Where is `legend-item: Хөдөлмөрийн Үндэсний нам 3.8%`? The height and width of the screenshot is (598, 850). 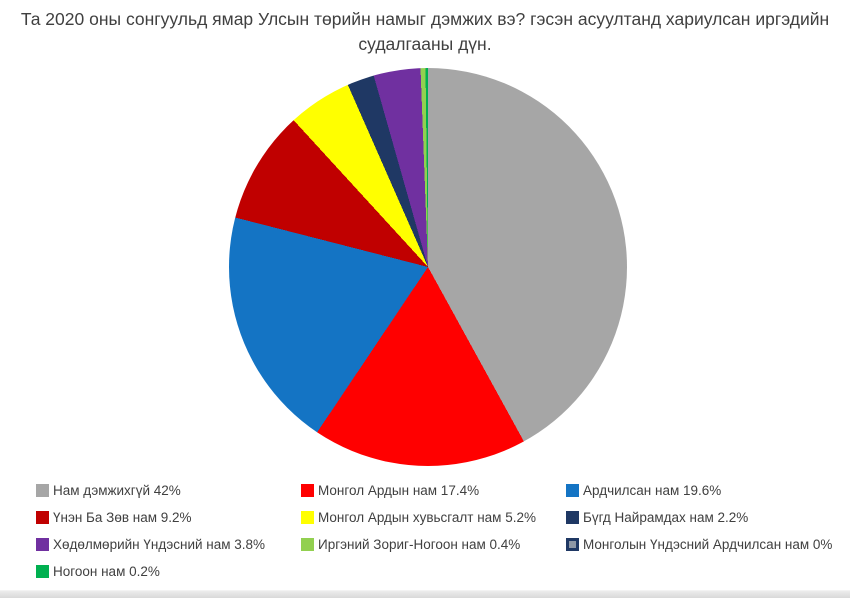
legend-item: Хөдөлмөрийн Үндэсний нам 3.8% is located at coordinates (168, 544).